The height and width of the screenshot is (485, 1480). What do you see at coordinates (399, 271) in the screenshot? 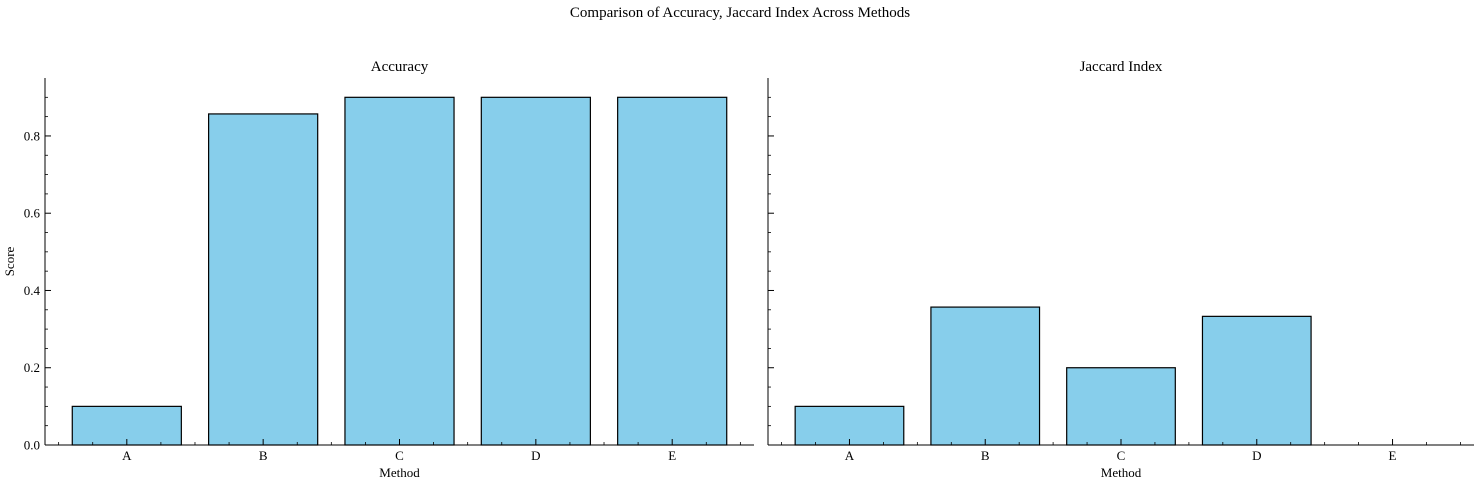
I see `accuracy-bar-c` at bounding box center [399, 271].